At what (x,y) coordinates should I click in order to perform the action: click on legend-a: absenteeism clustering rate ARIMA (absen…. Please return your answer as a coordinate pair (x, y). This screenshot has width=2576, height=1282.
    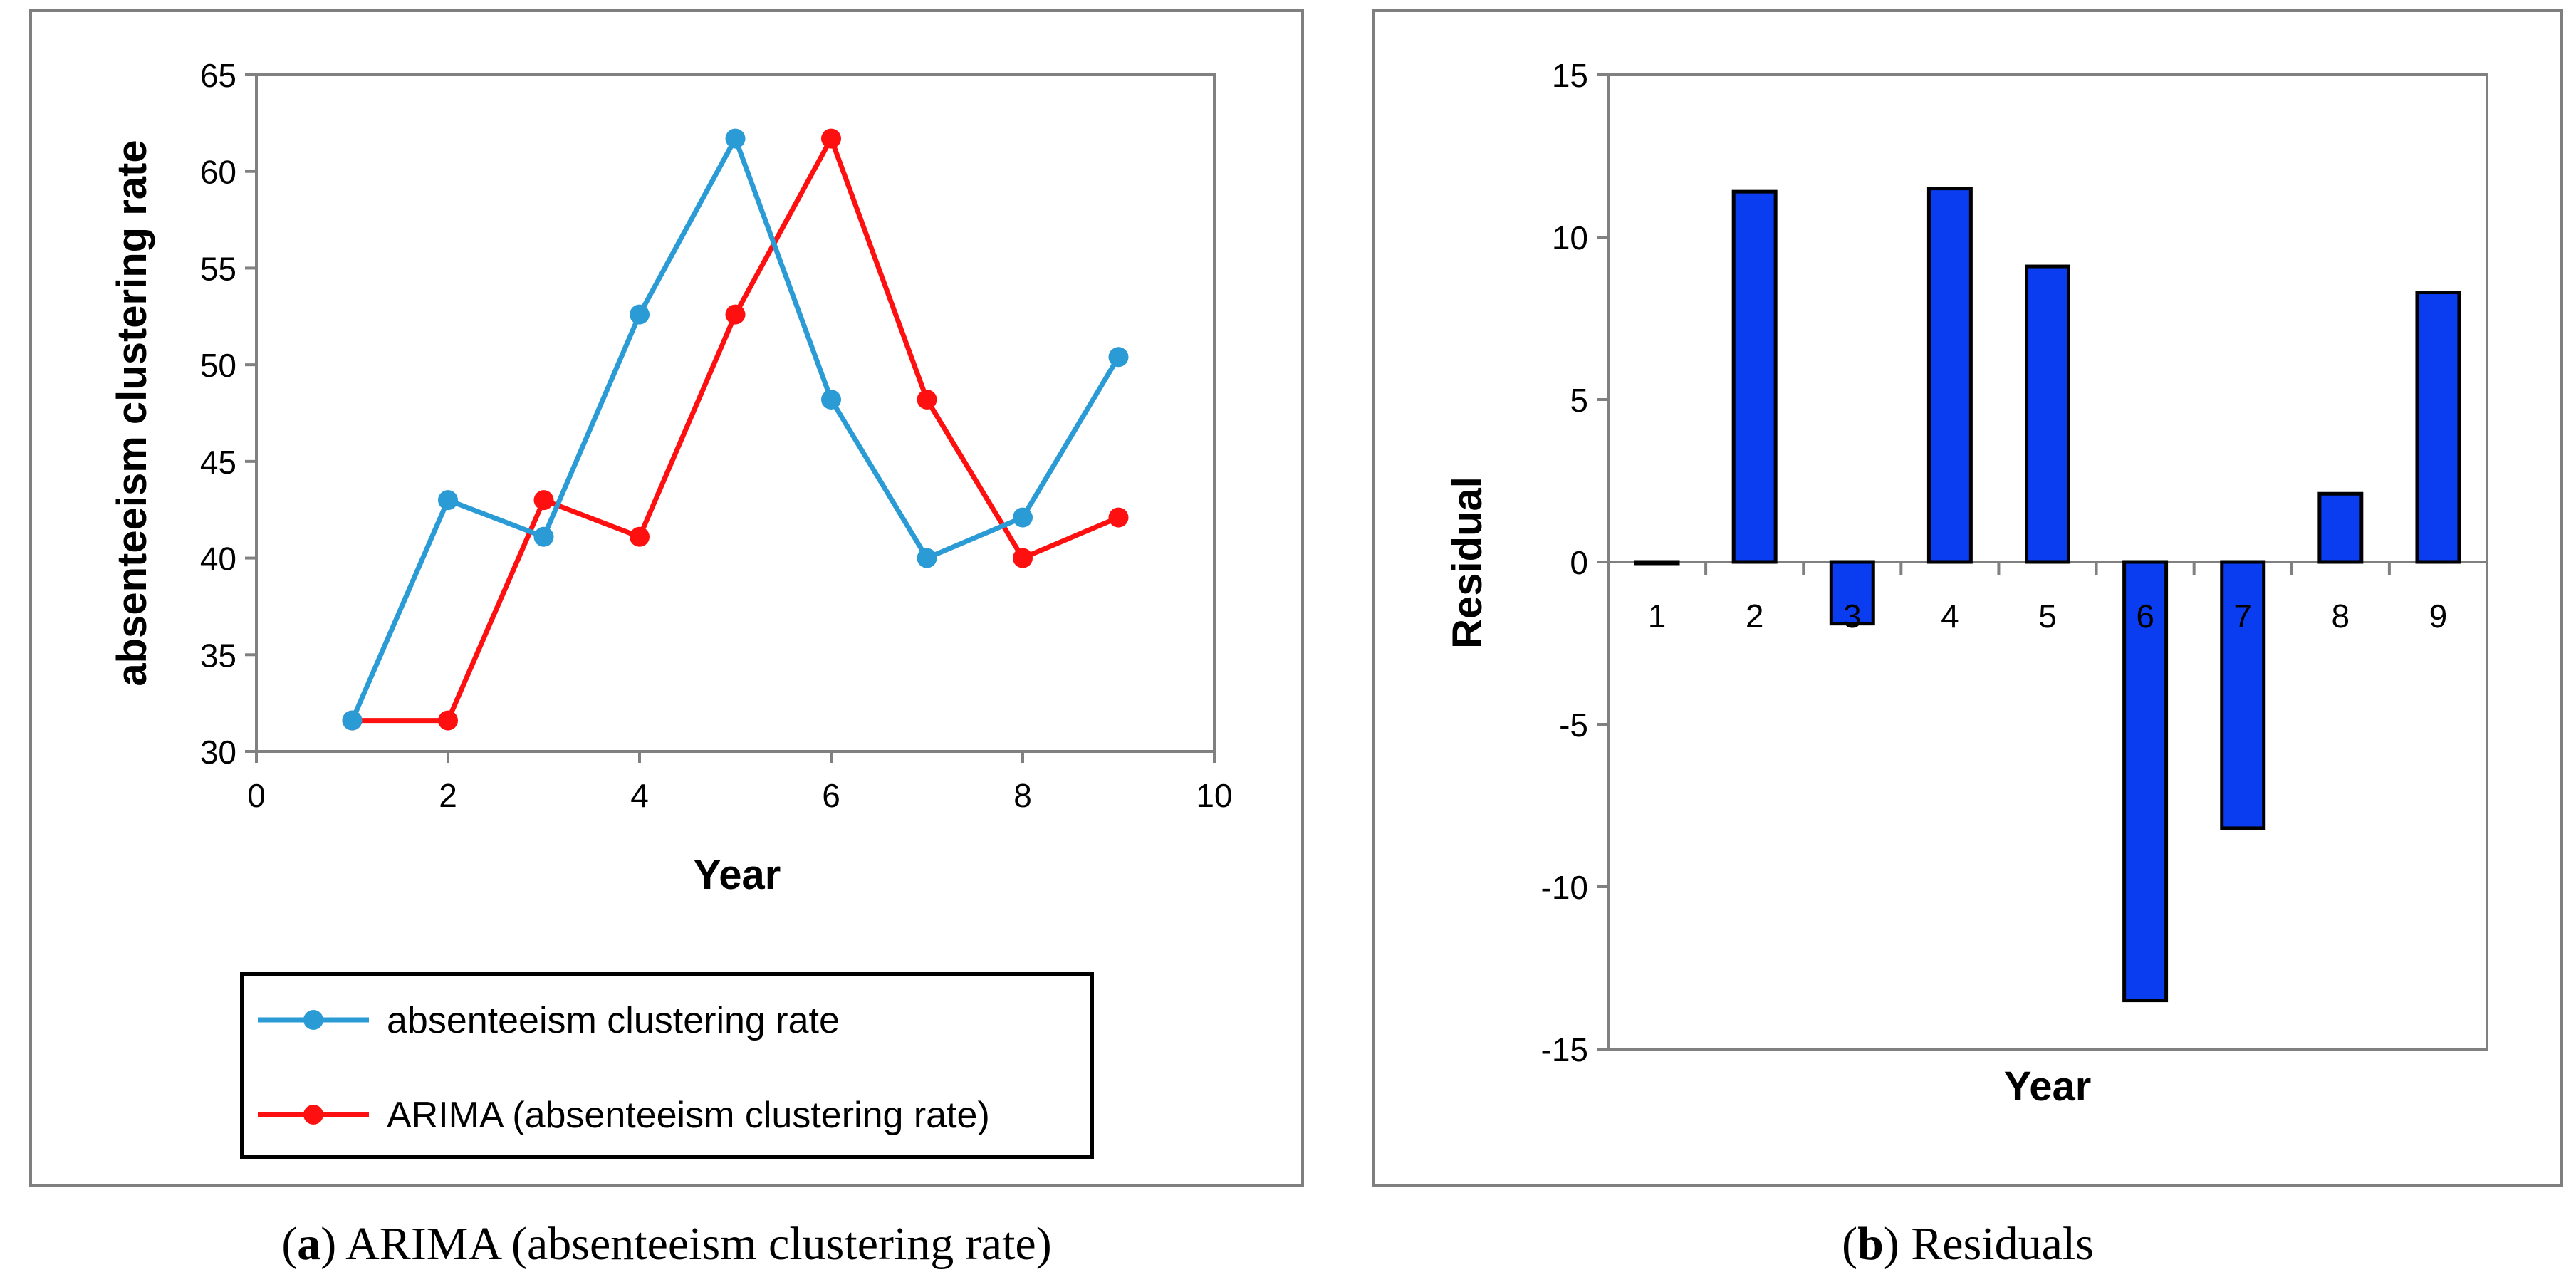
    Looking at the image, I should click on (667, 1065).